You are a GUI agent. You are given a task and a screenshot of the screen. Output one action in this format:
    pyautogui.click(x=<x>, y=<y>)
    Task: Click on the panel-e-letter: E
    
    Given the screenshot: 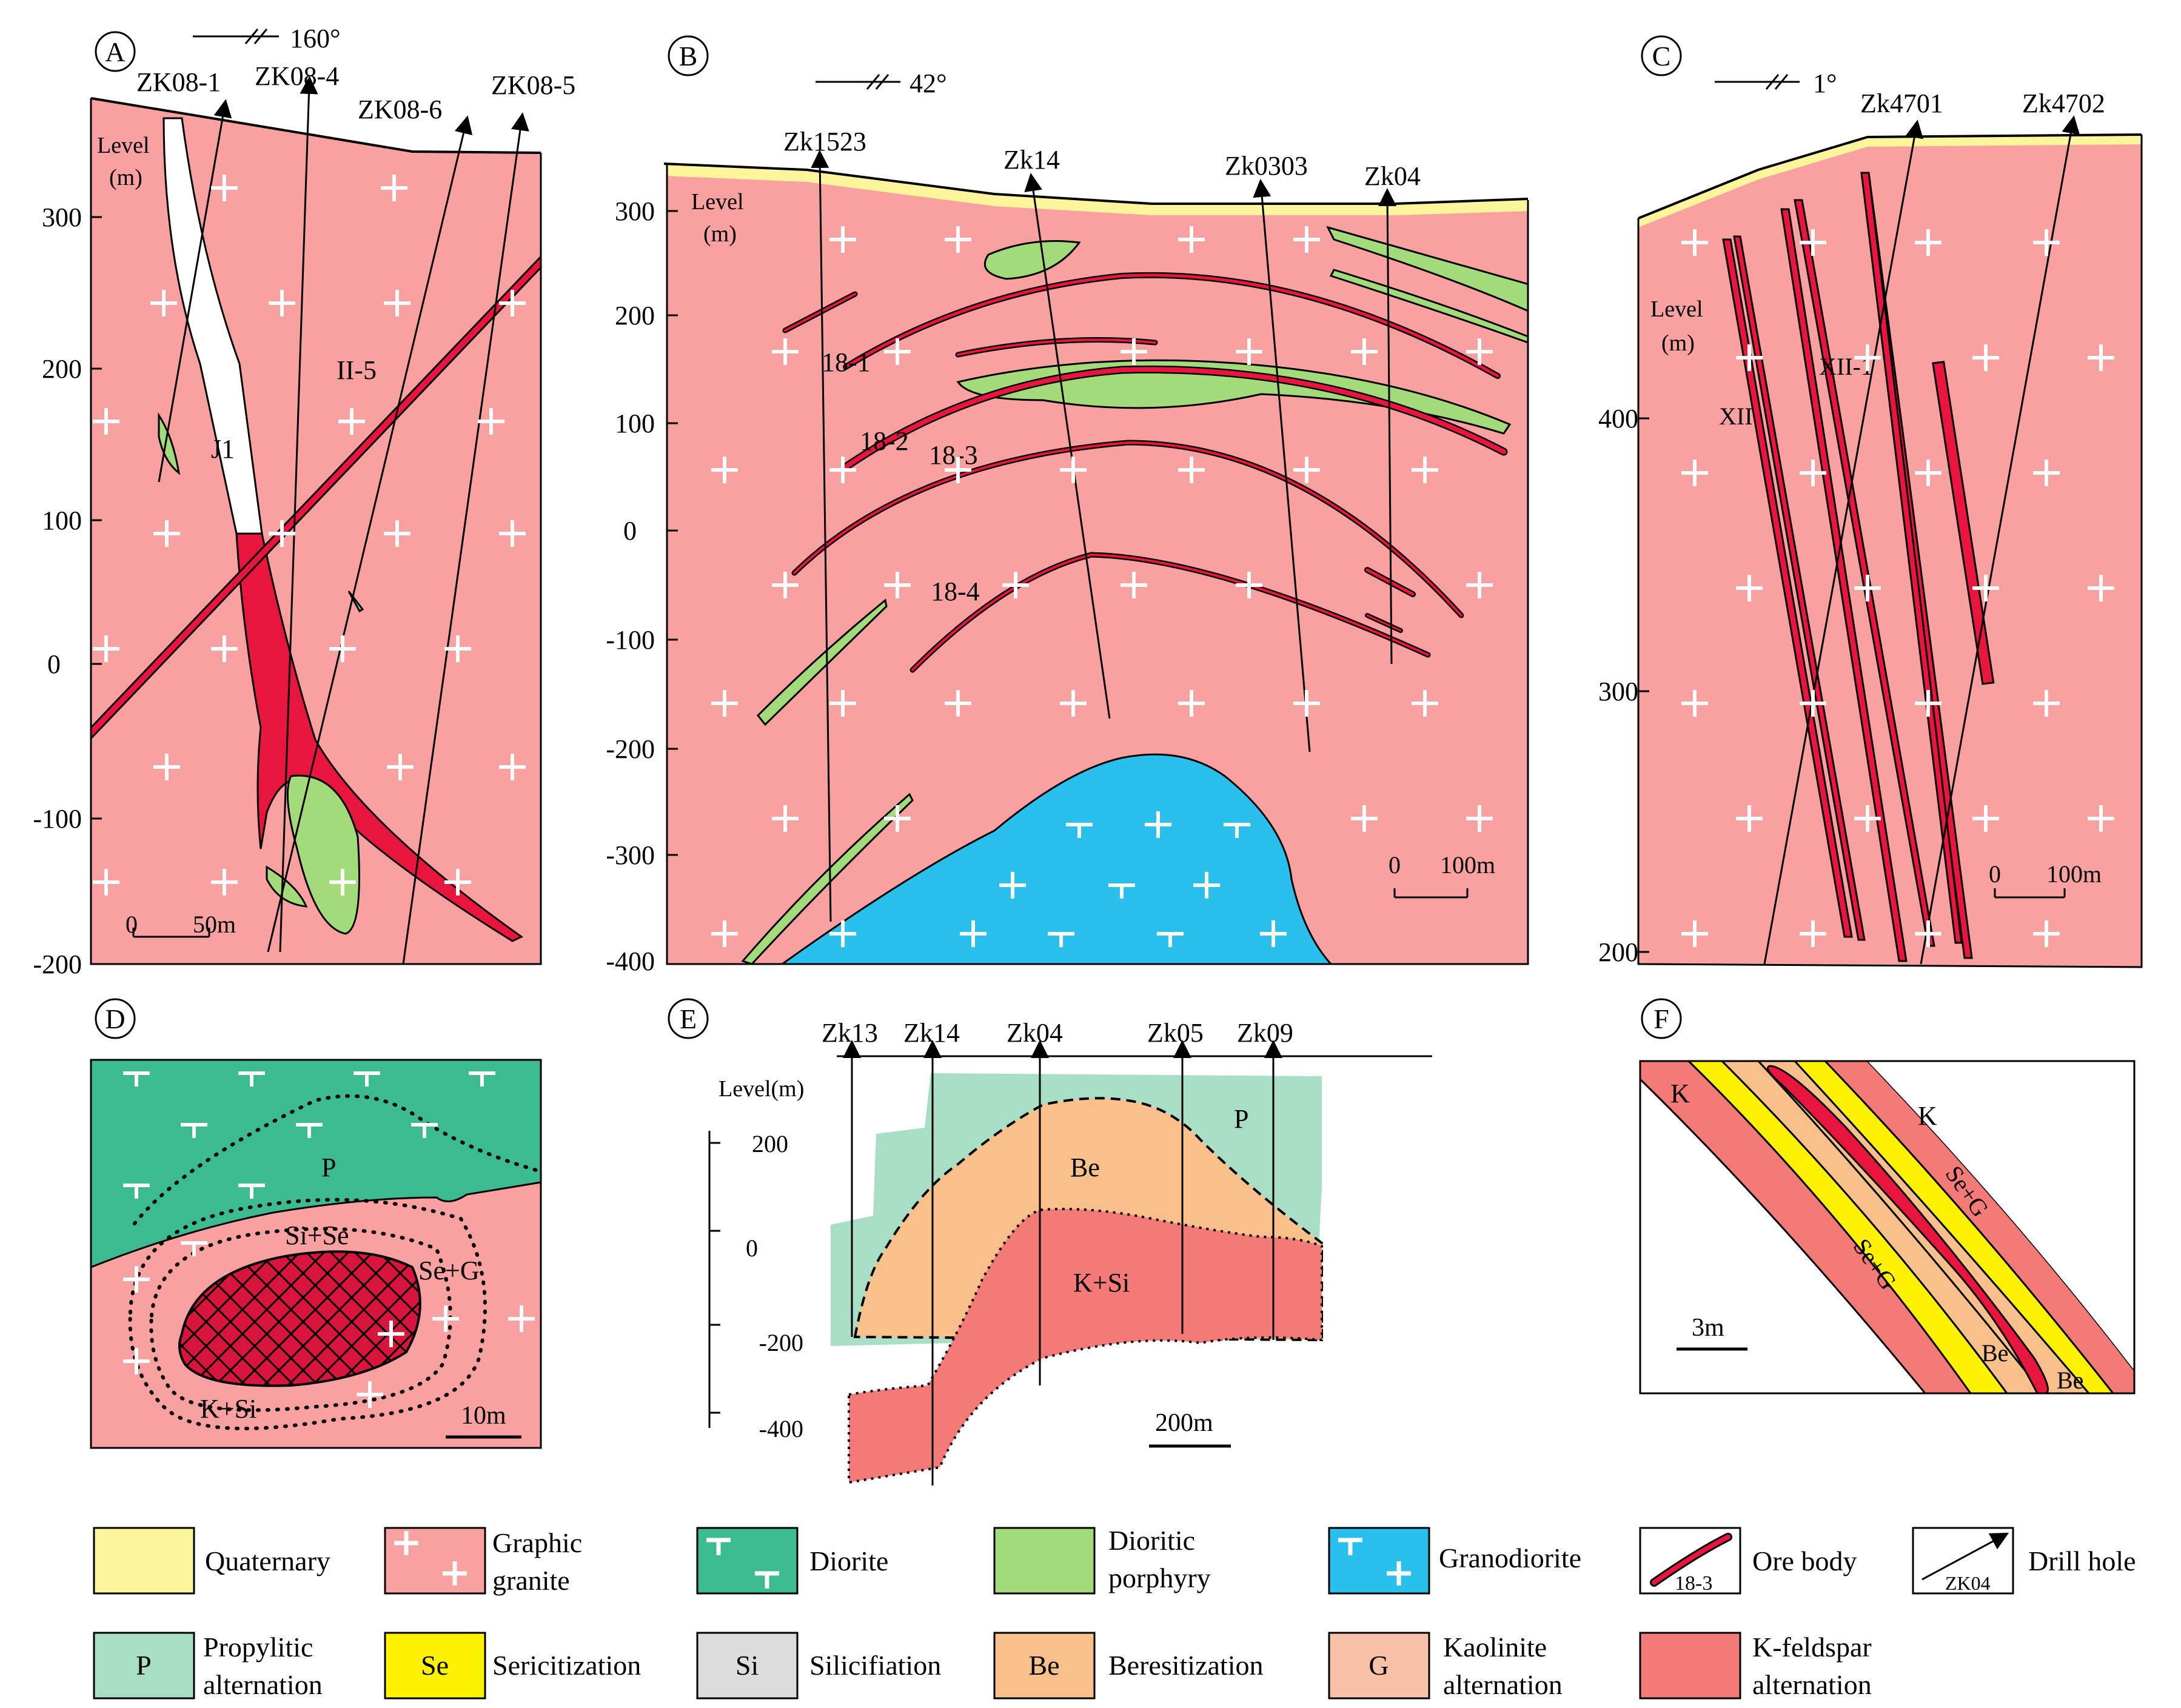 What is the action you would take?
    pyautogui.click(x=688, y=1019)
    